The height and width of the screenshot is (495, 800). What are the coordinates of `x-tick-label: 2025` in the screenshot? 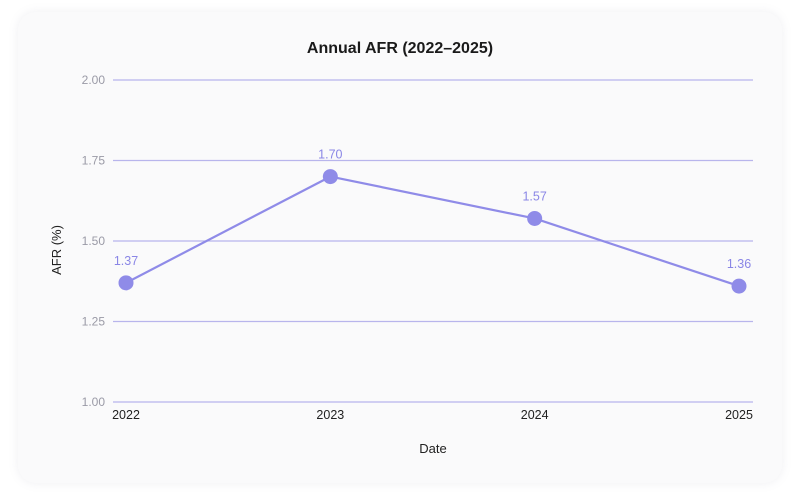 It's located at (739, 415).